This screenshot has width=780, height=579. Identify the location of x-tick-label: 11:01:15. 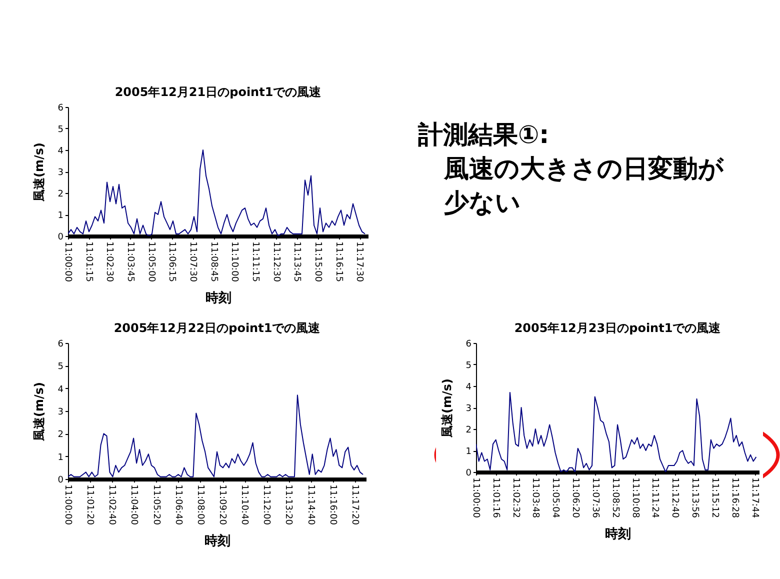
(88, 262).